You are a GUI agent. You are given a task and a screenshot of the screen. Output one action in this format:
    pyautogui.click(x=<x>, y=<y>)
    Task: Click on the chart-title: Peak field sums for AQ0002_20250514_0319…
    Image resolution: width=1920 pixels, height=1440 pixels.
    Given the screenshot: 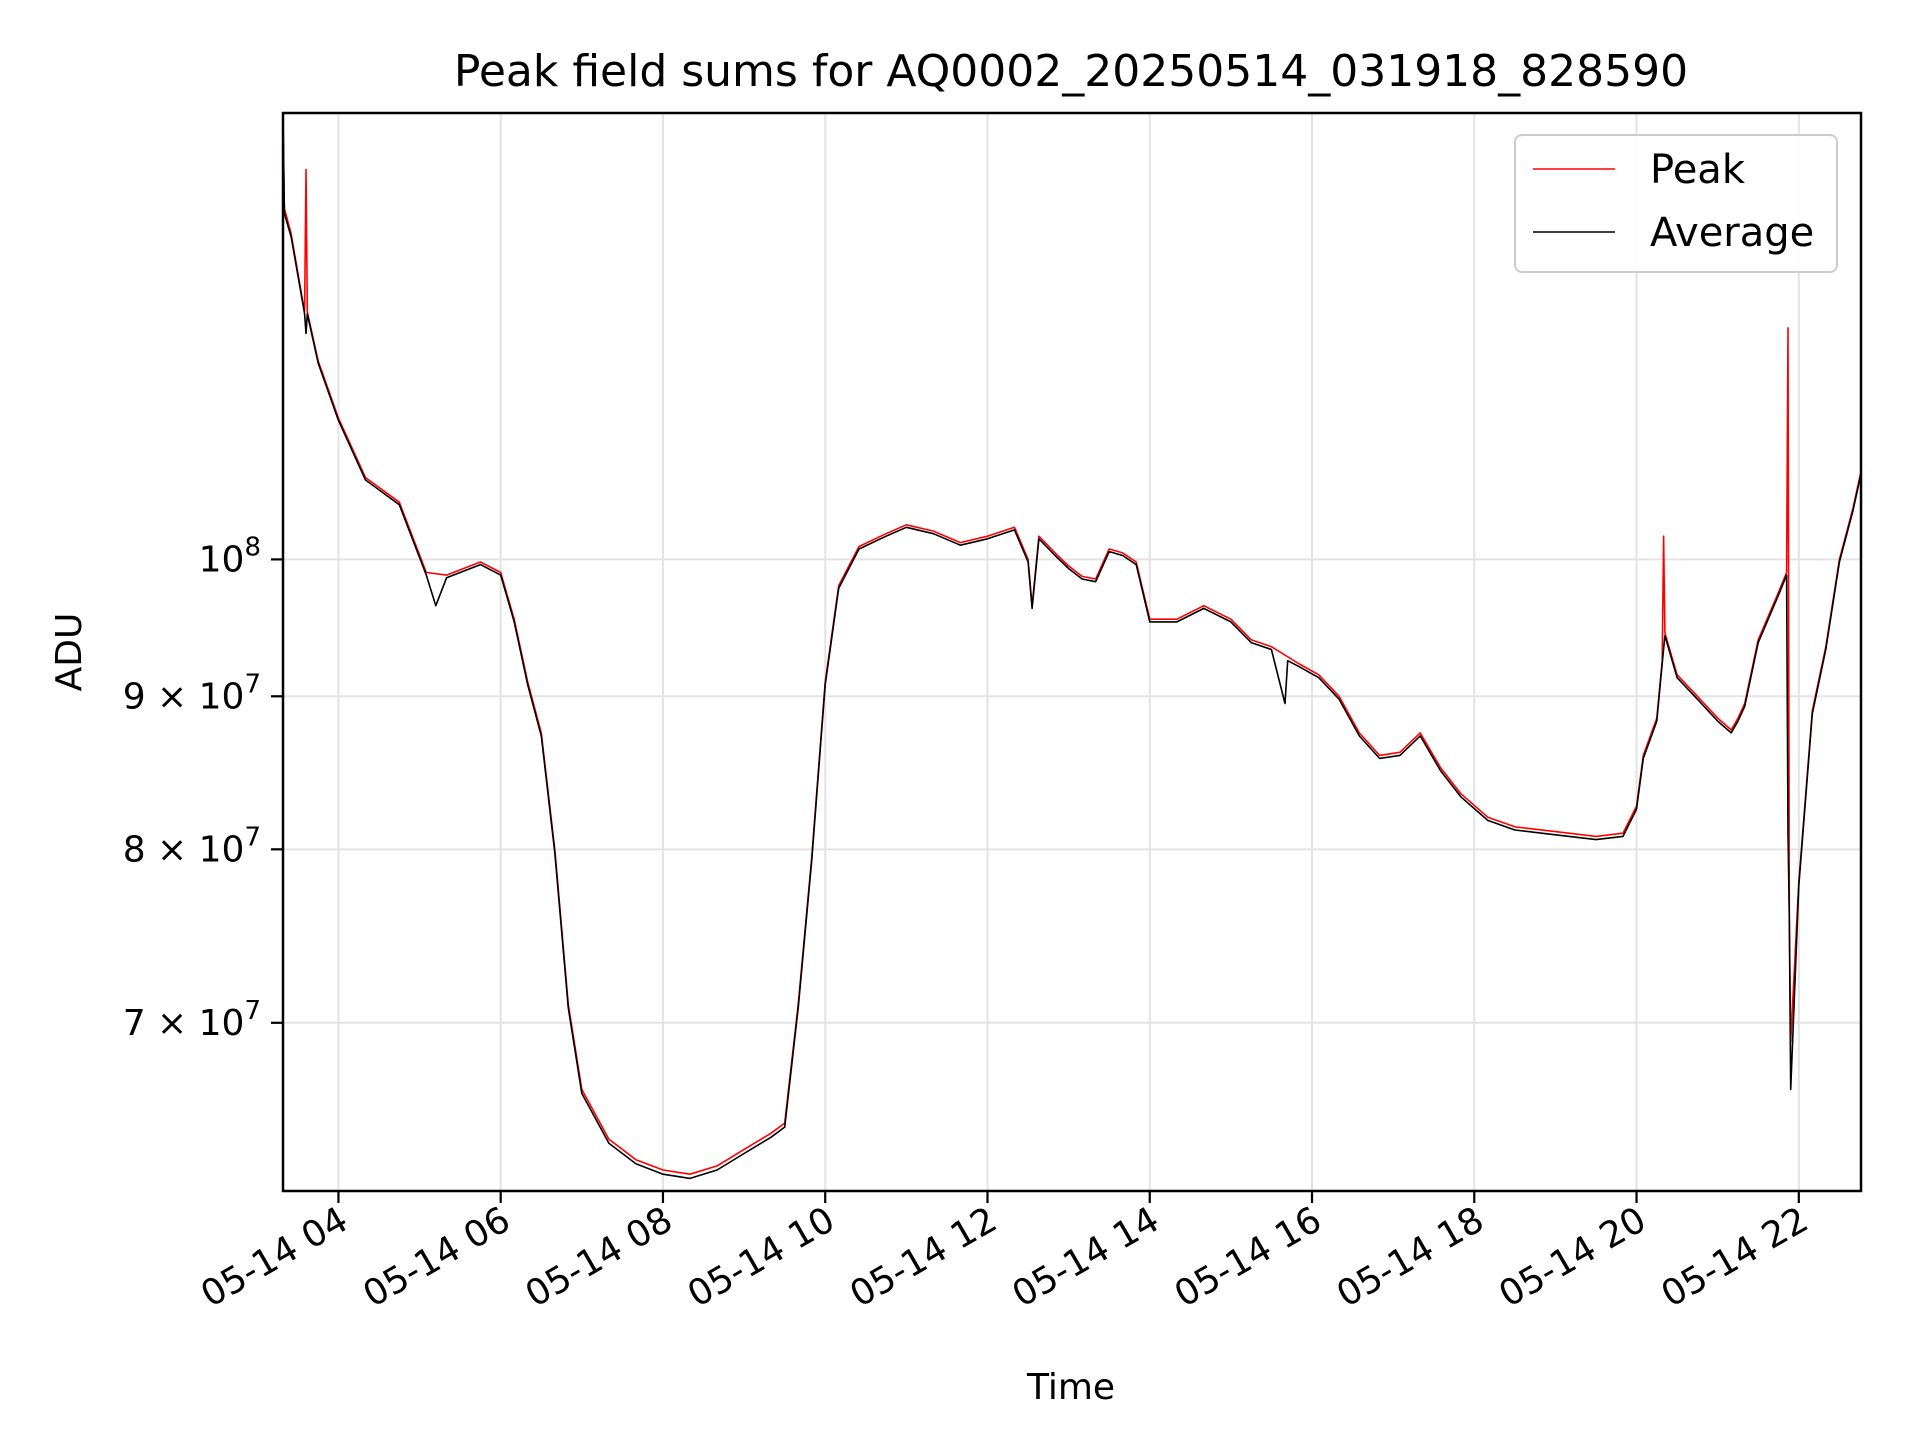 What is the action you would take?
    pyautogui.click(x=1071, y=71)
    